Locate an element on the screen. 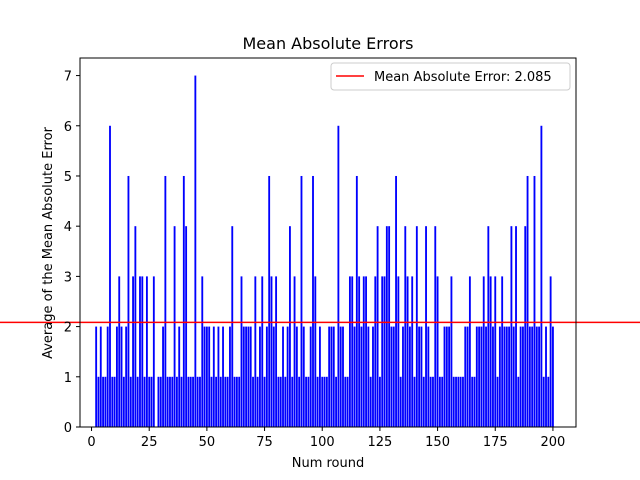 This screenshot has height=480, width=640. x-tick-label: 75 is located at coordinates (264, 442).